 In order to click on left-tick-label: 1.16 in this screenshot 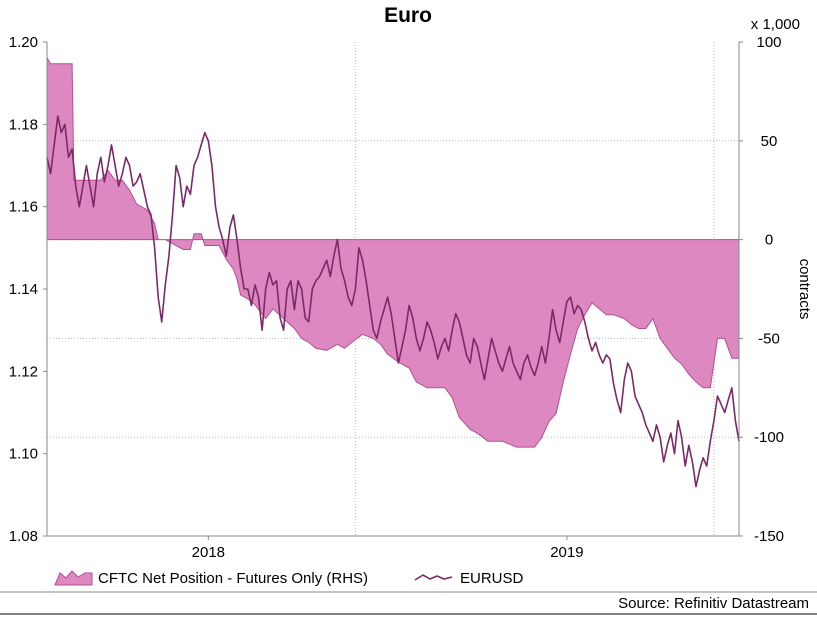, I will do `click(23, 207)`.